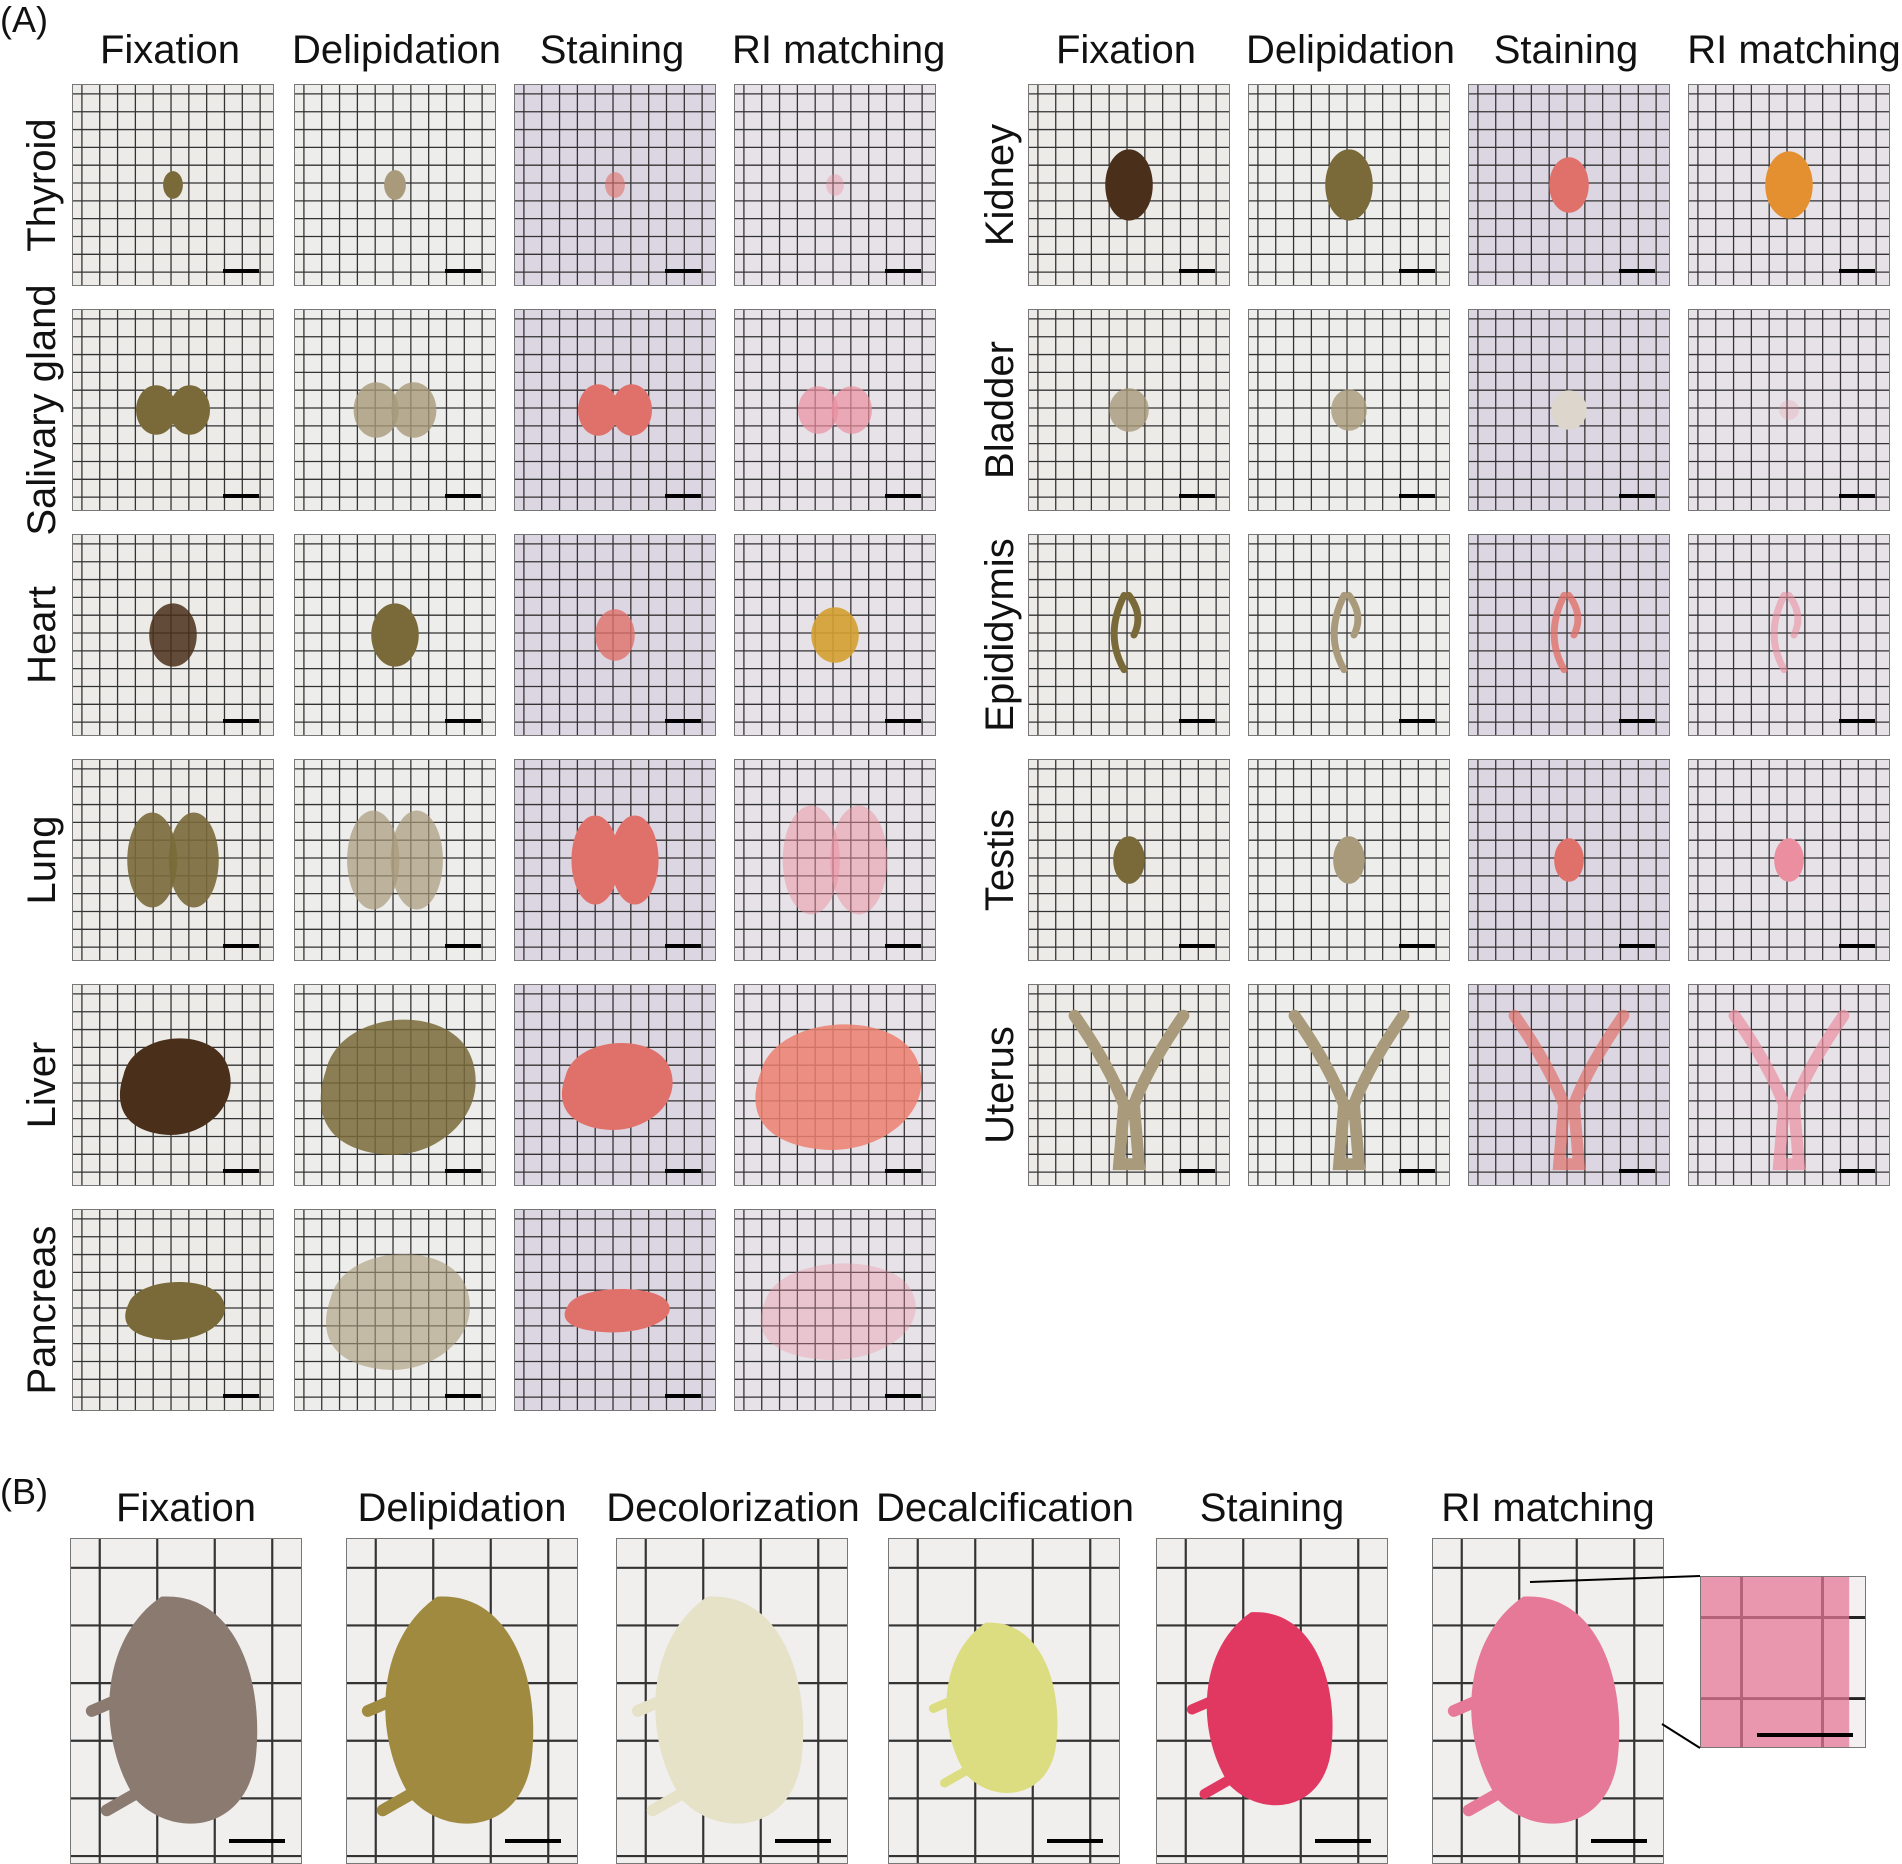 This screenshot has width=1902, height=1864. Describe the element at coordinates (615, 1085) in the screenshot. I see `left-tile-r4-c2` at that location.